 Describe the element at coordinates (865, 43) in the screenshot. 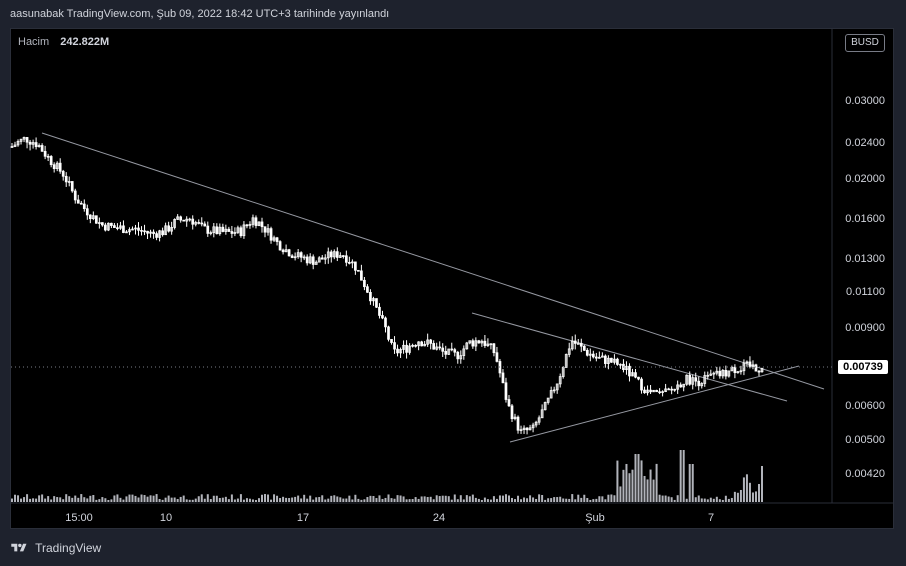

I see `currency-badge: BUSD` at that location.